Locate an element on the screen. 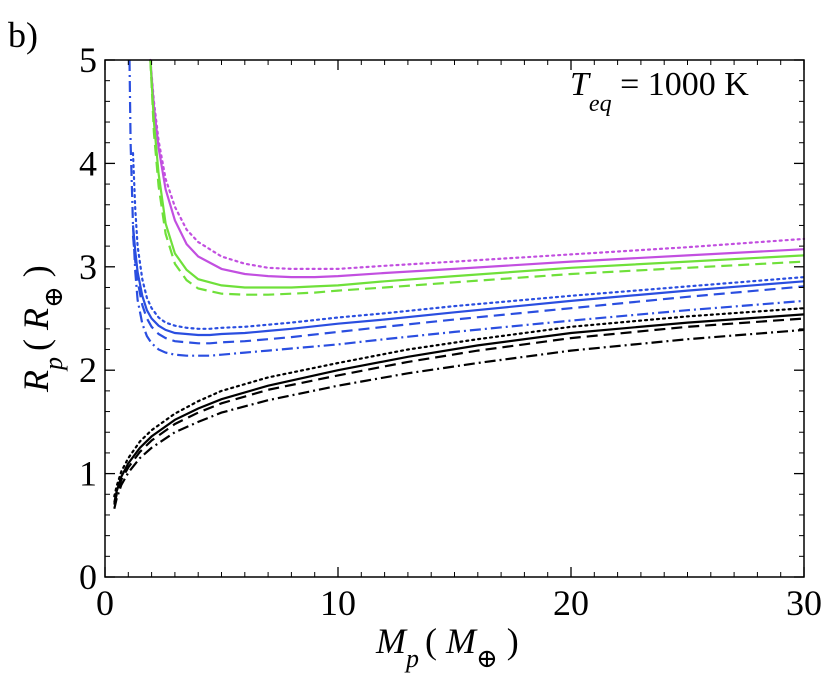 The width and height of the screenshot is (830, 683). xlabel-inner-sub: ⊕ is located at coordinates (487, 658).